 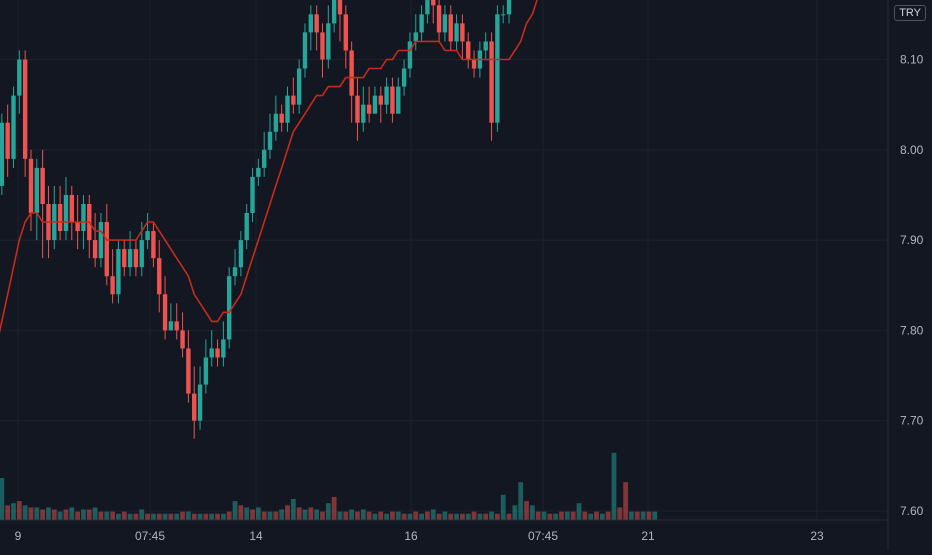 What do you see at coordinates (912, 240) in the screenshot?
I see `price-tick-label: 7.90` at bounding box center [912, 240].